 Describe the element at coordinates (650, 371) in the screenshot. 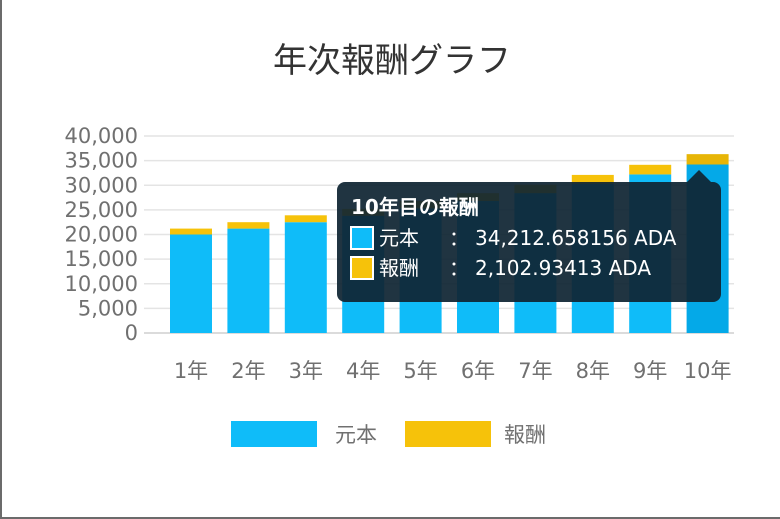

I see `x-tick-label: 9年` at that location.